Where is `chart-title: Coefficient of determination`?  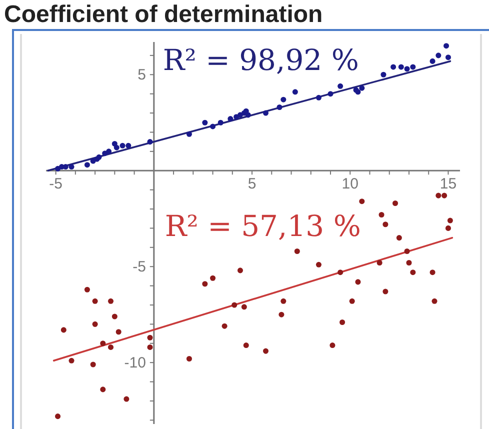
chart-title: Coefficient of determination is located at coordinates (163, 14).